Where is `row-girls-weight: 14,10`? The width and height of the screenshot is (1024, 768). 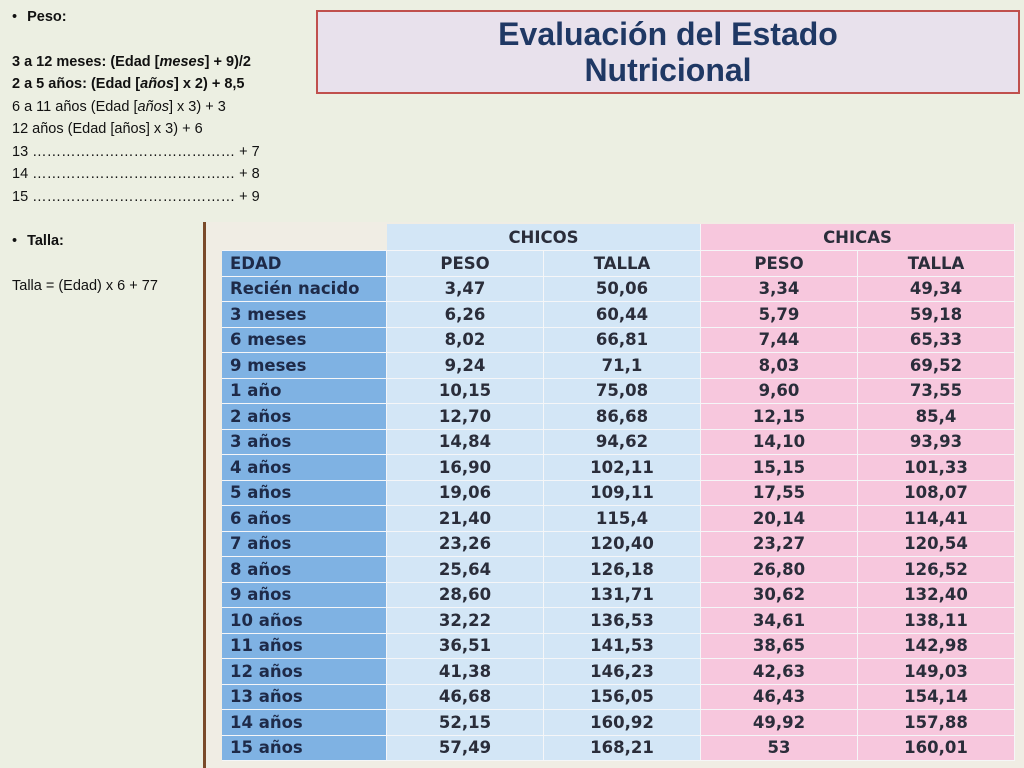 row-girls-weight: 14,10 is located at coordinates (779, 442).